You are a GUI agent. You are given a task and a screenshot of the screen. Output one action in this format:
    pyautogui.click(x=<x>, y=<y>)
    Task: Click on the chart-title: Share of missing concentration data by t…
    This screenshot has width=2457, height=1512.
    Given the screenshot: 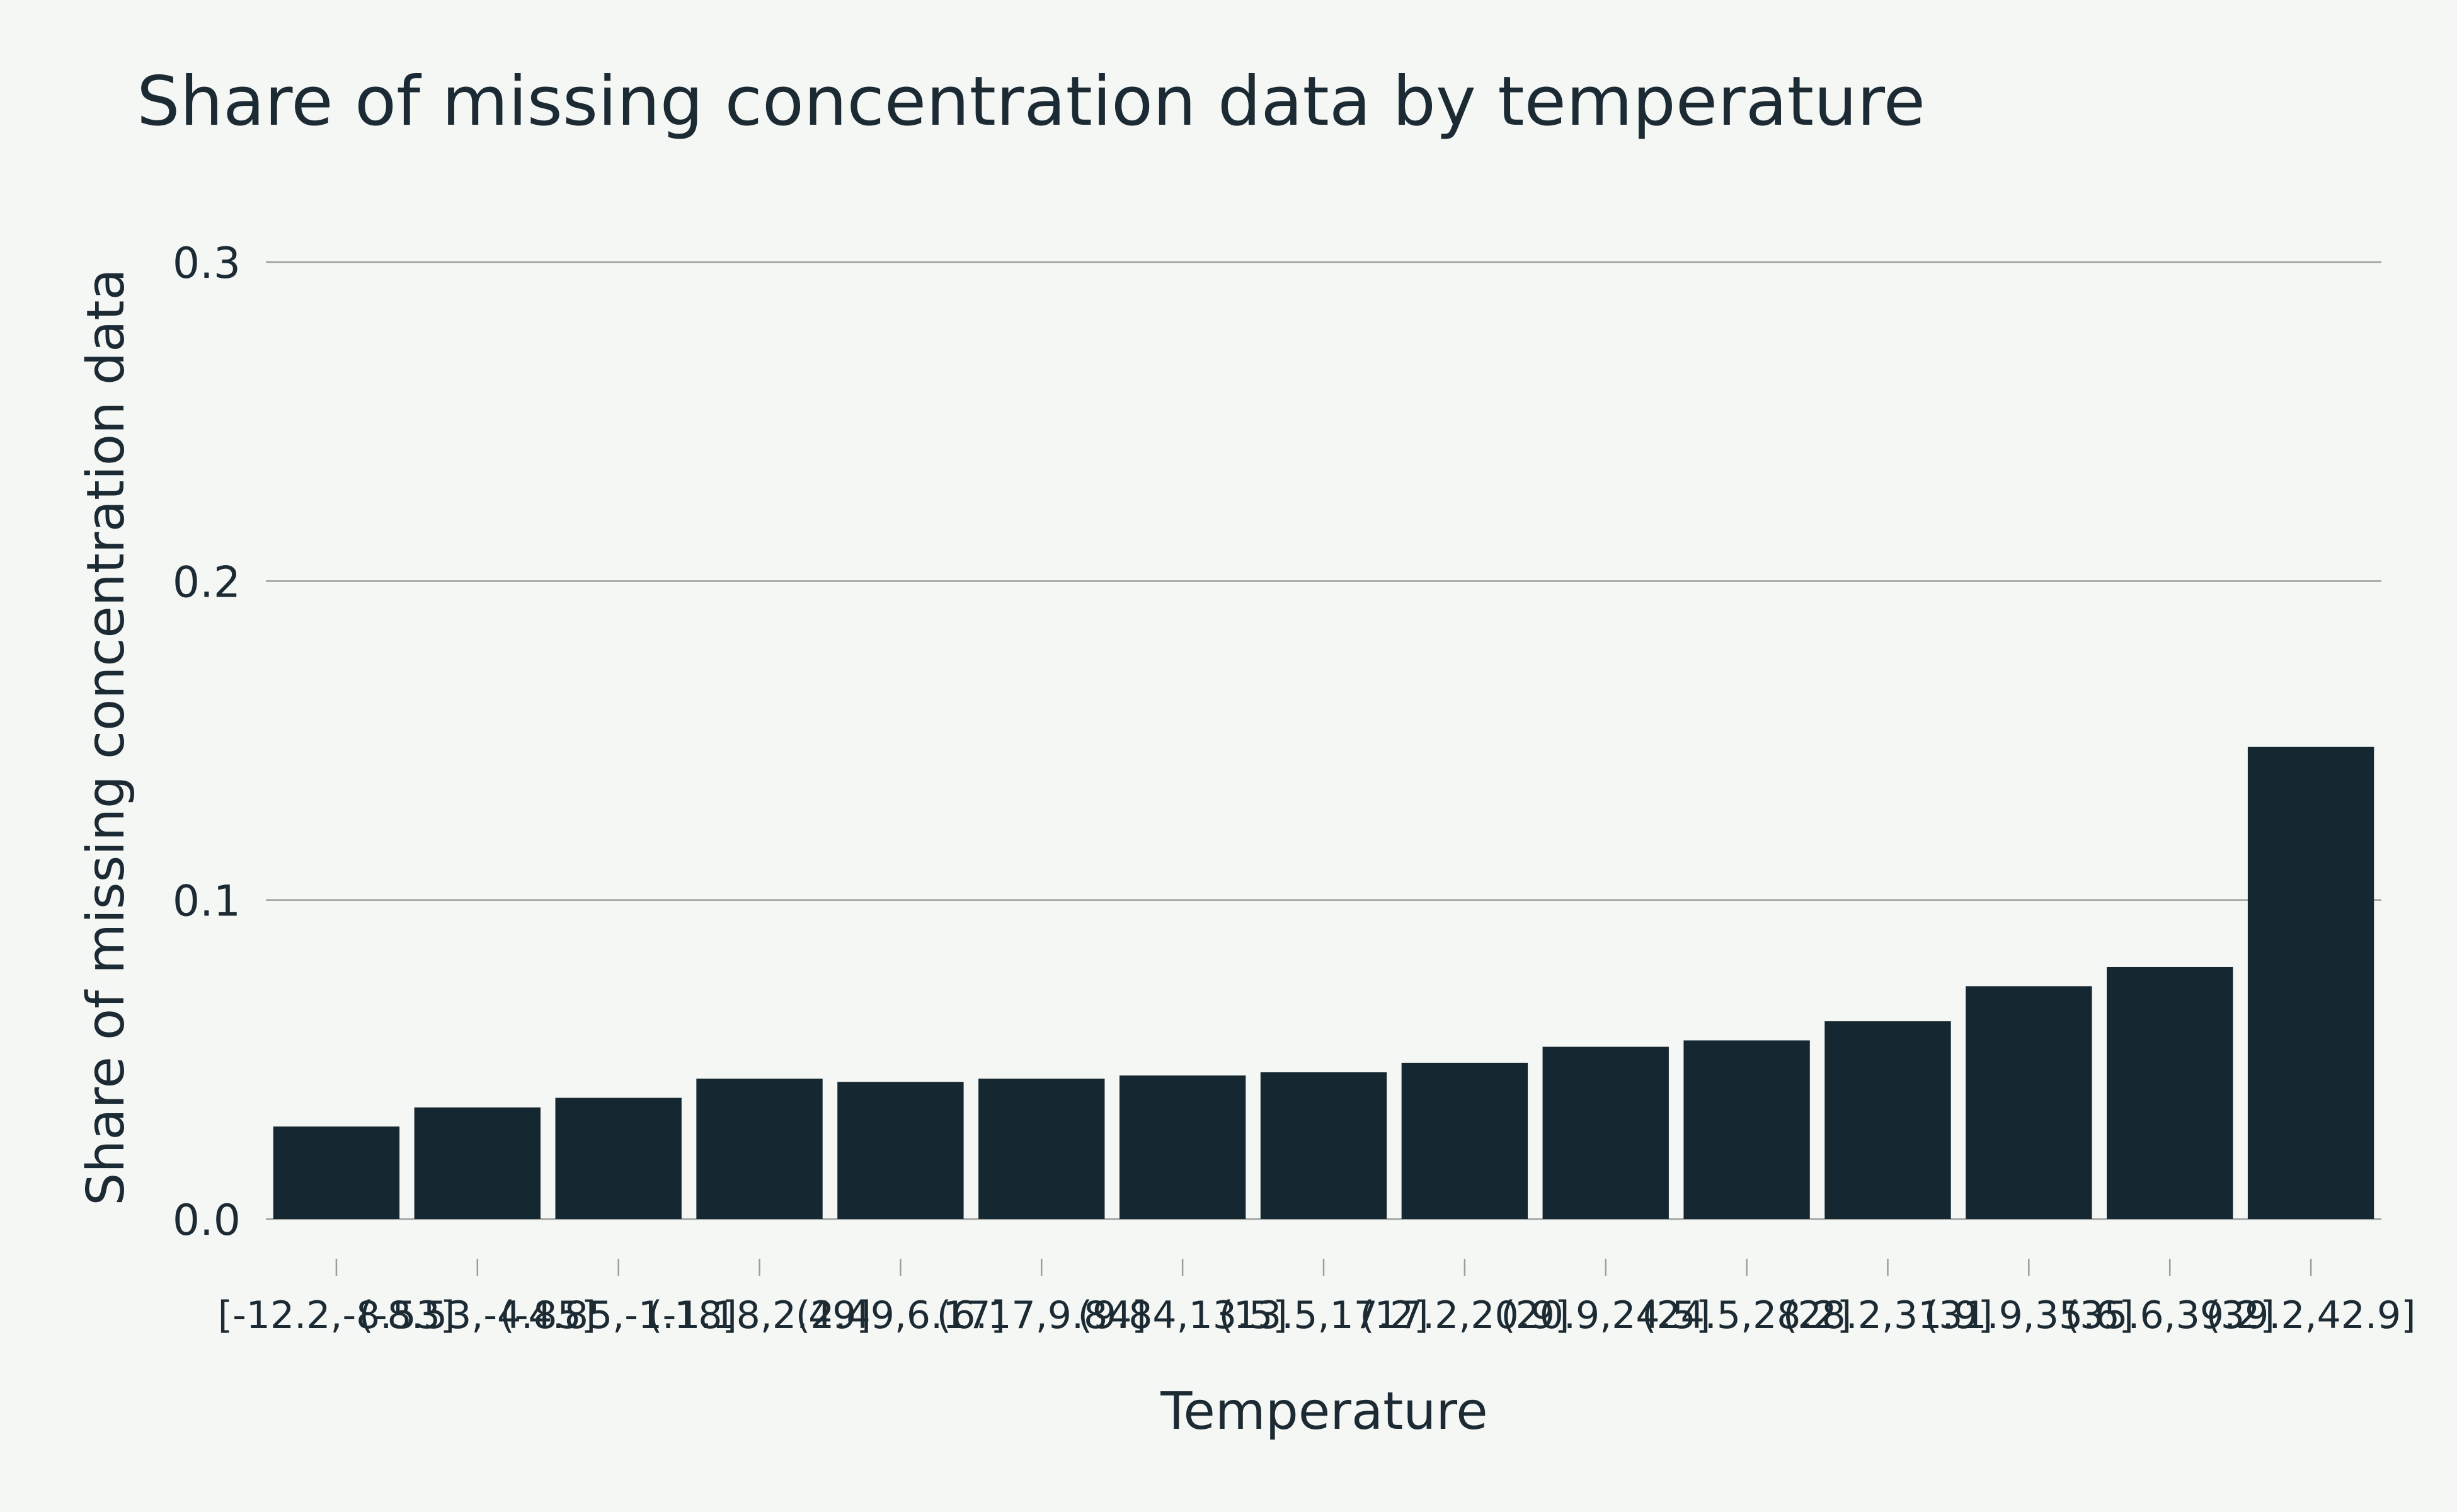 What is the action you would take?
    pyautogui.click(x=1031, y=101)
    